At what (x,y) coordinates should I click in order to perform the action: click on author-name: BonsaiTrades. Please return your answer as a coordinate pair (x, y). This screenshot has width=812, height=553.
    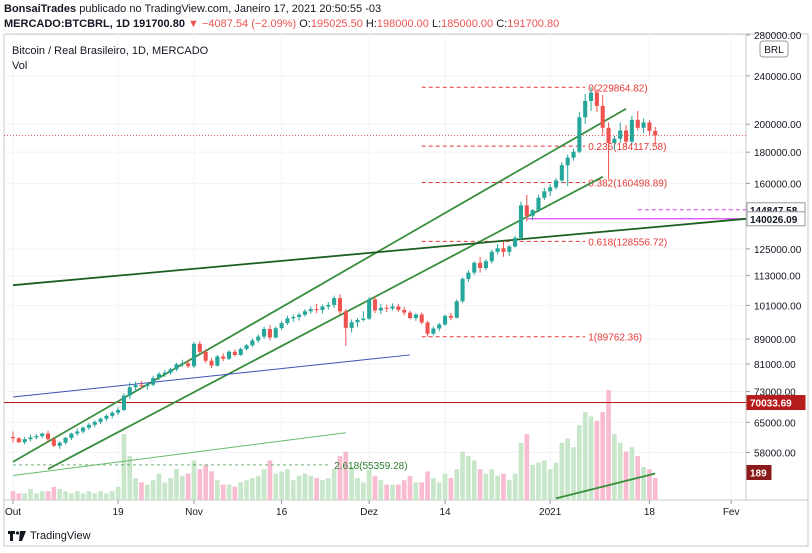
    Looking at the image, I should click on (40, 9).